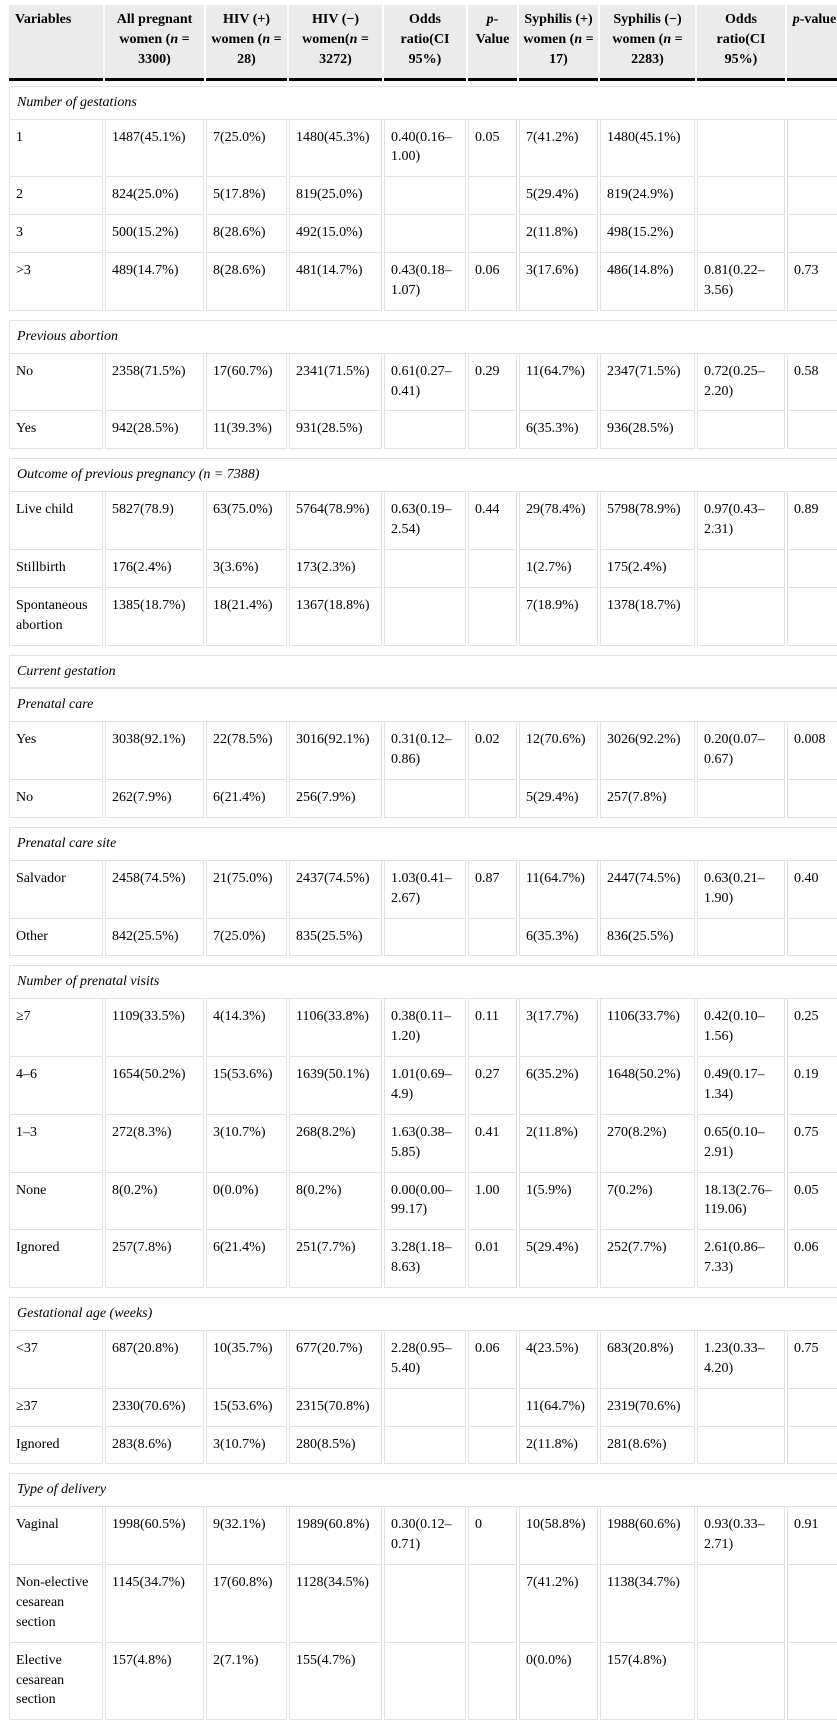 The height and width of the screenshot is (1734, 837). What do you see at coordinates (425, 521) in the screenshot?
I see `table-cell: 0.63(0.19–2.54)` at bounding box center [425, 521].